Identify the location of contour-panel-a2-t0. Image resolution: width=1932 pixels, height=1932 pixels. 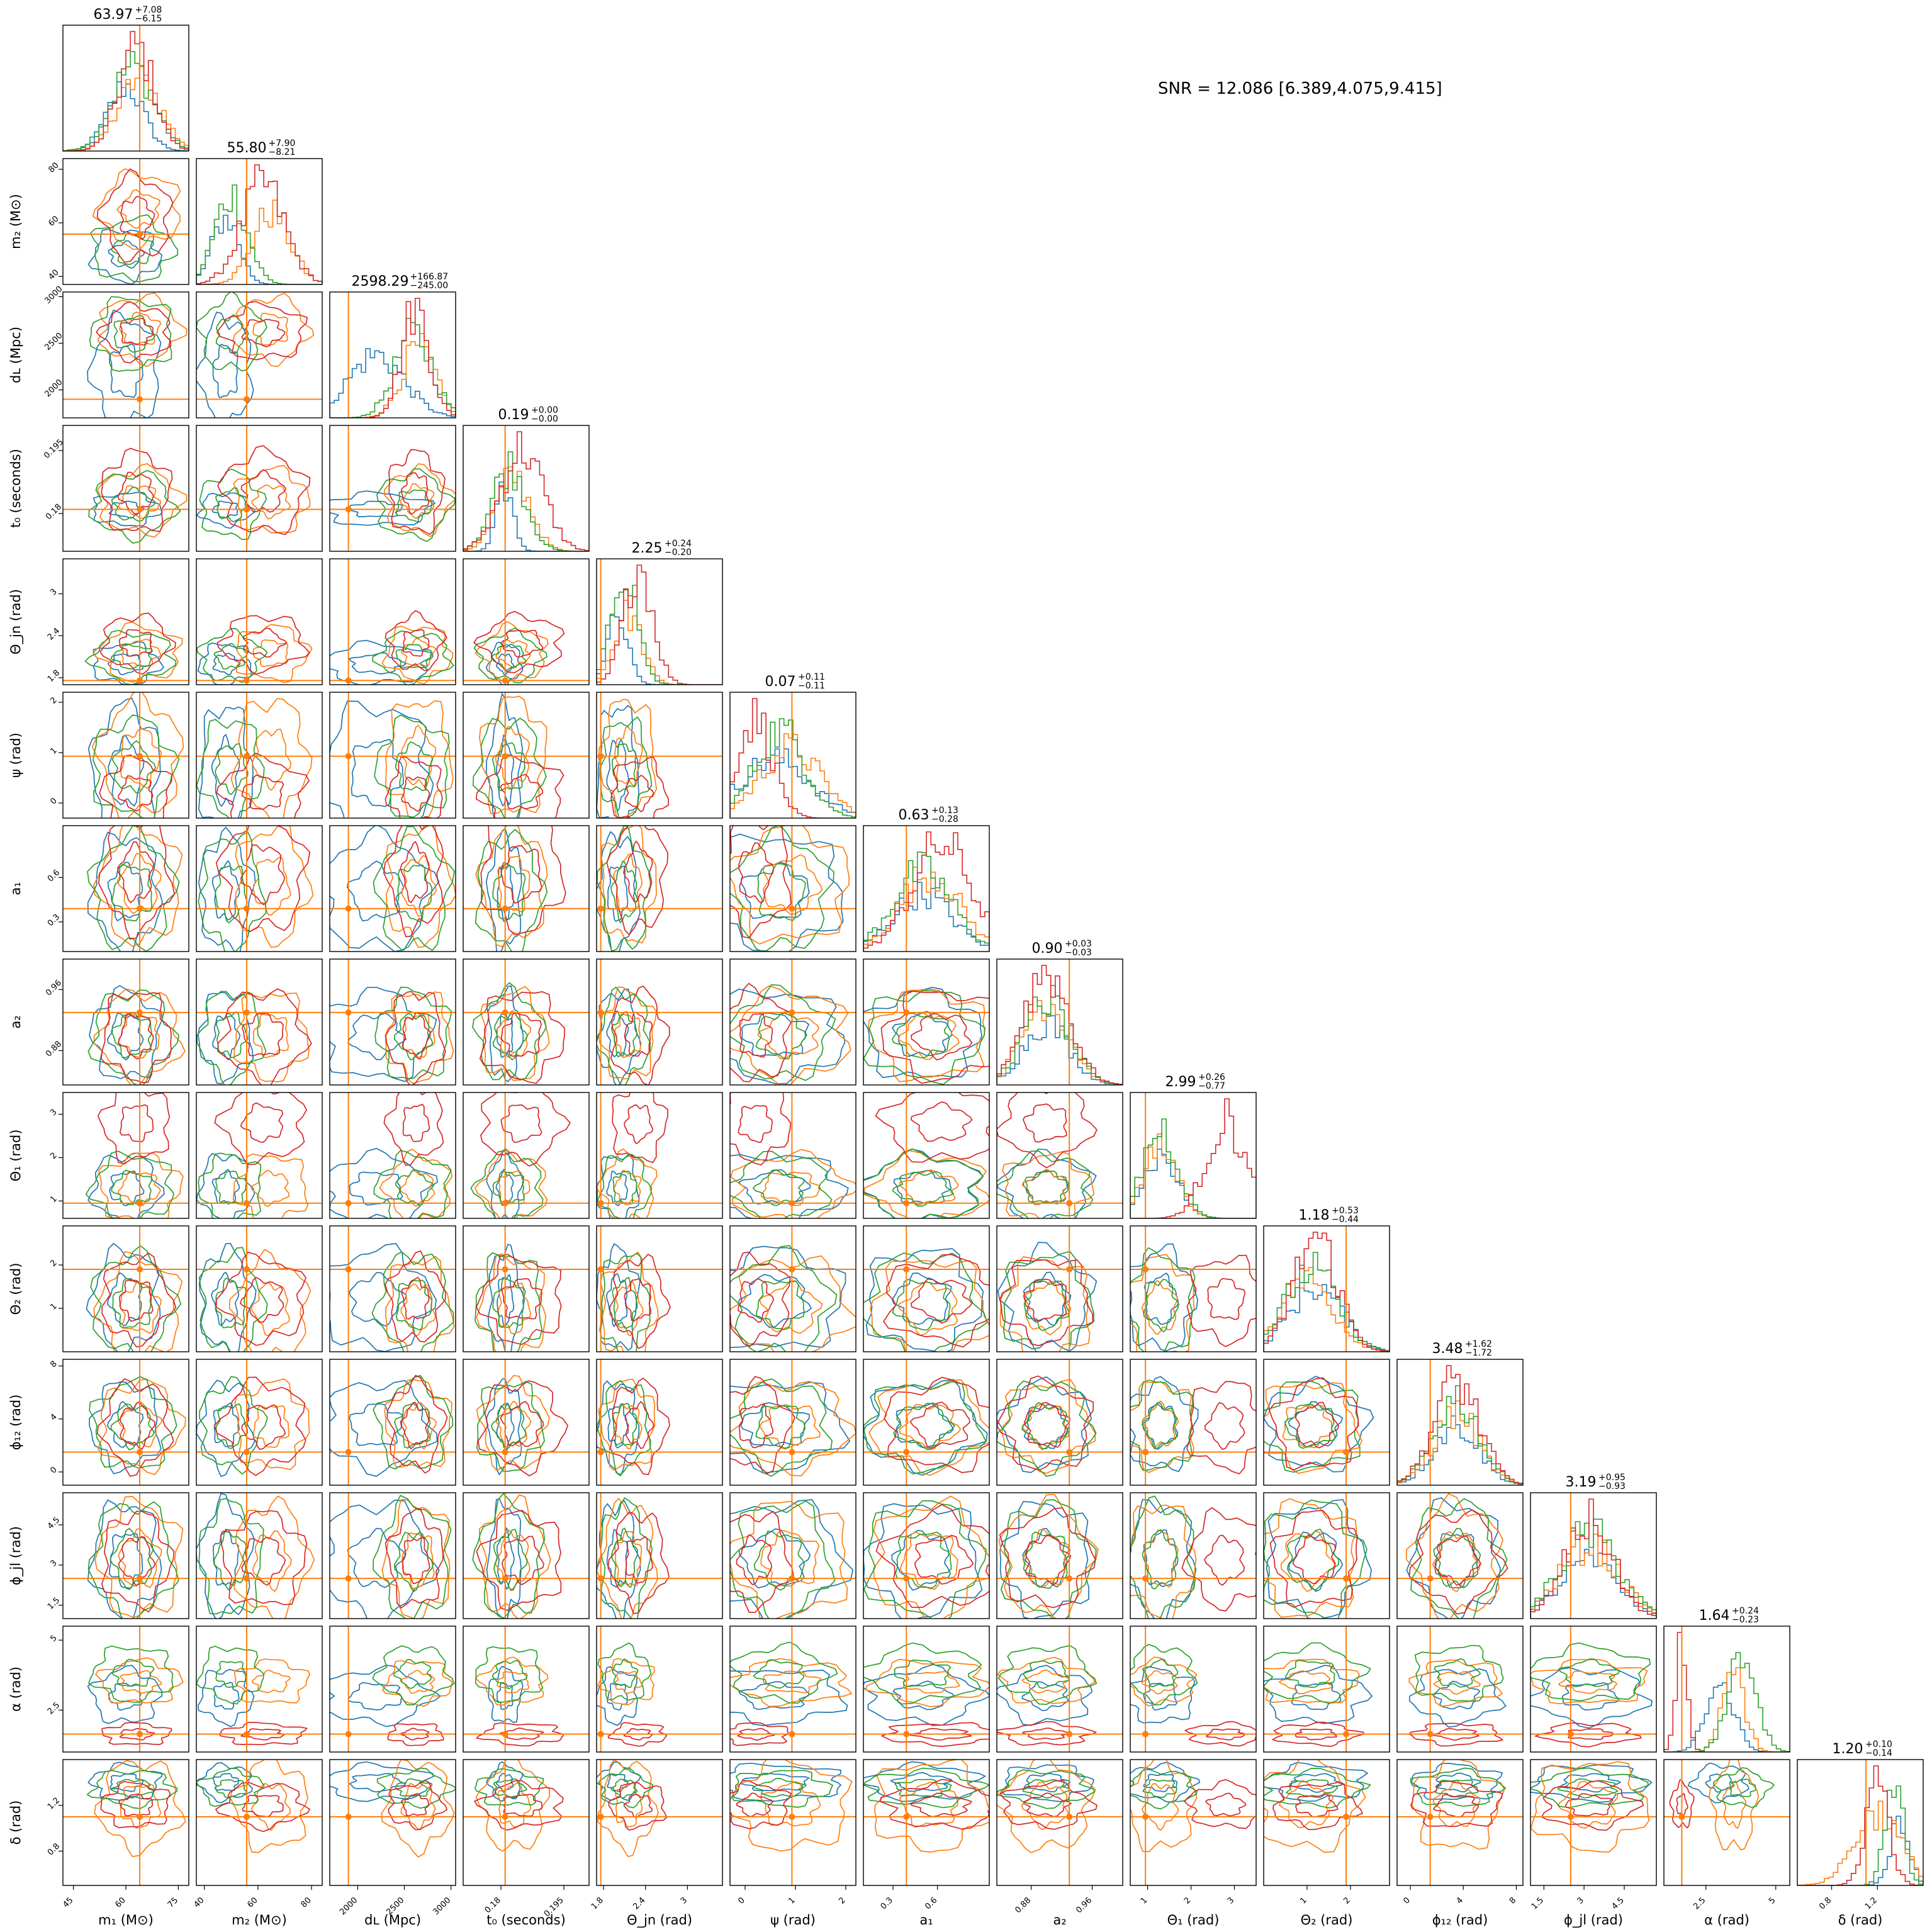
(526, 1022).